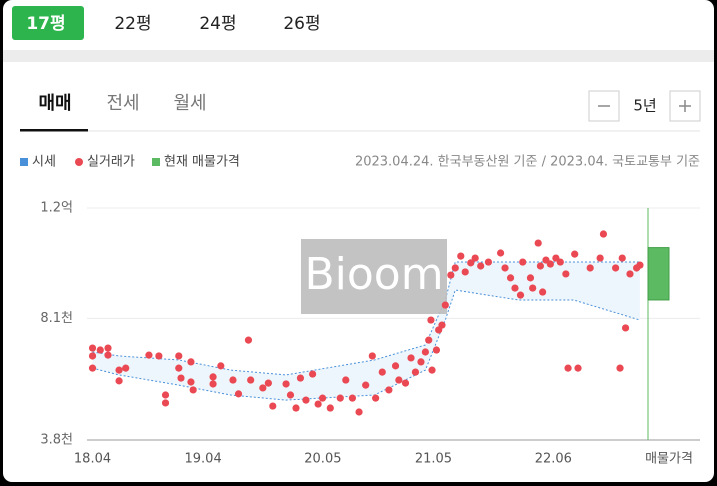 The height and width of the screenshot is (486, 717). I want to click on y-tick-label: 1.2억, so click(56, 208).